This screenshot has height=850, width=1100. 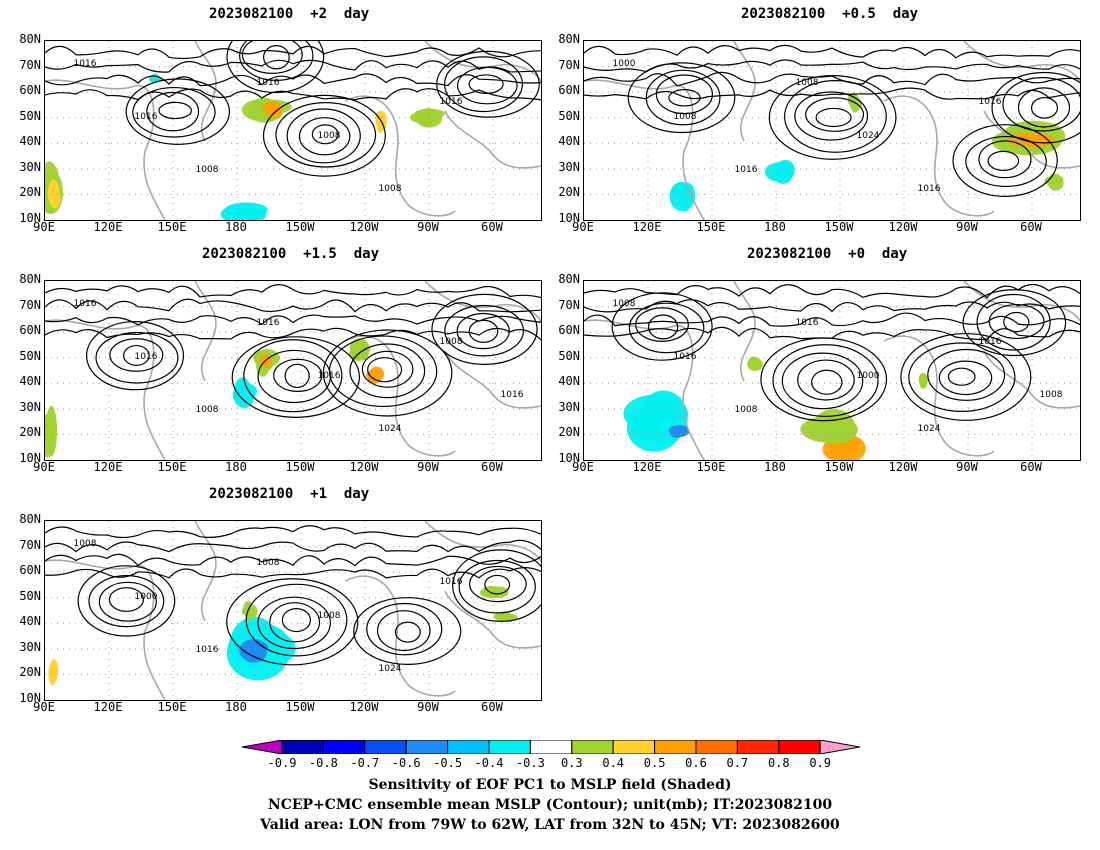 What do you see at coordinates (30, 192) in the screenshot?
I see `lat-tick-label: 20N` at bounding box center [30, 192].